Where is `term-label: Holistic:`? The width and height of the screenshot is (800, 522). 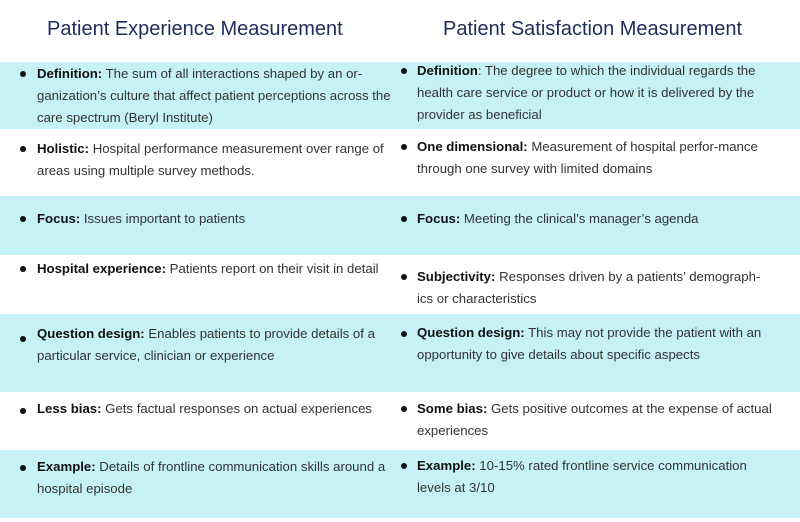
term-label: Holistic: is located at coordinates (63, 148).